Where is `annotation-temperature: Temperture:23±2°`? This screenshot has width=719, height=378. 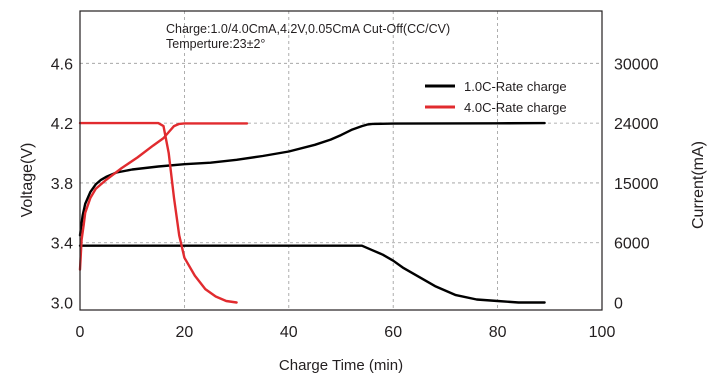 annotation-temperature: Temperture:23±2° is located at coordinates (215, 44).